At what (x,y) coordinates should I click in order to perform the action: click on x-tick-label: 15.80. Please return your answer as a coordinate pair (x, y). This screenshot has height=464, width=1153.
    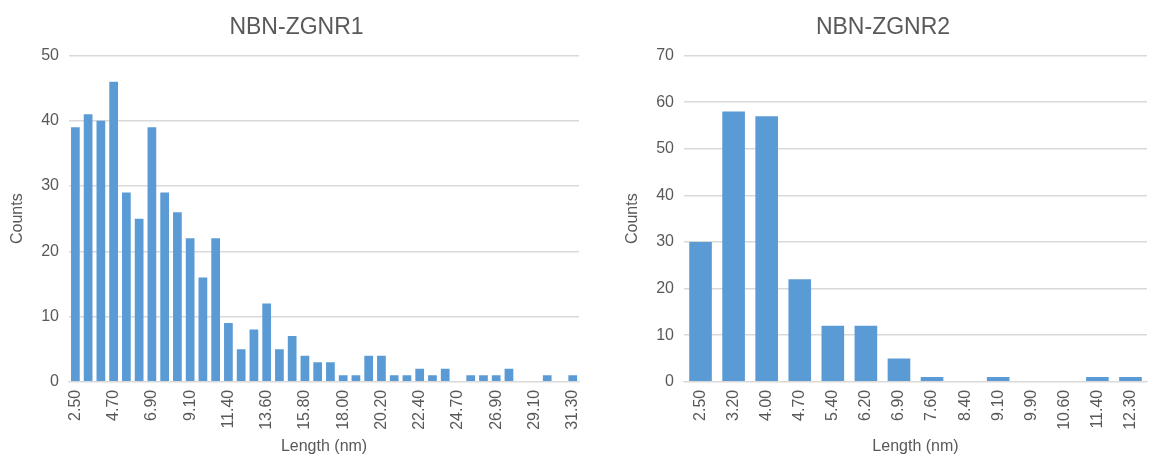
    Looking at the image, I should click on (304, 409).